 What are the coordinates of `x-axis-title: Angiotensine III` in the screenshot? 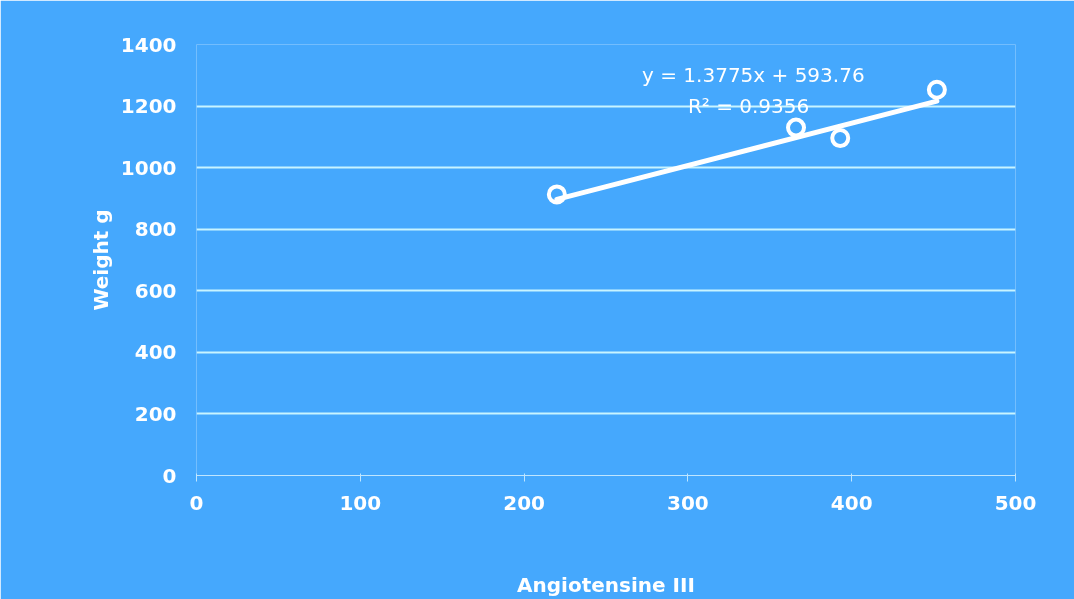 It's located at (606, 584).